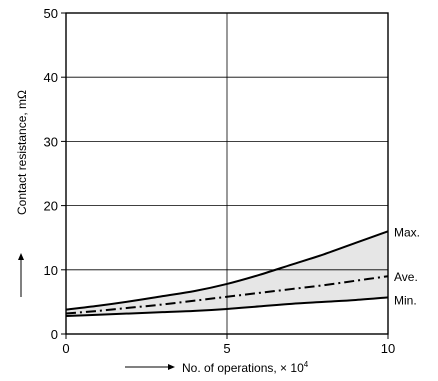 This screenshot has height=381, width=438. What do you see at coordinates (243, 368) in the screenshot?
I see `x-axis-label-text: No. of operations, × 10` at bounding box center [243, 368].